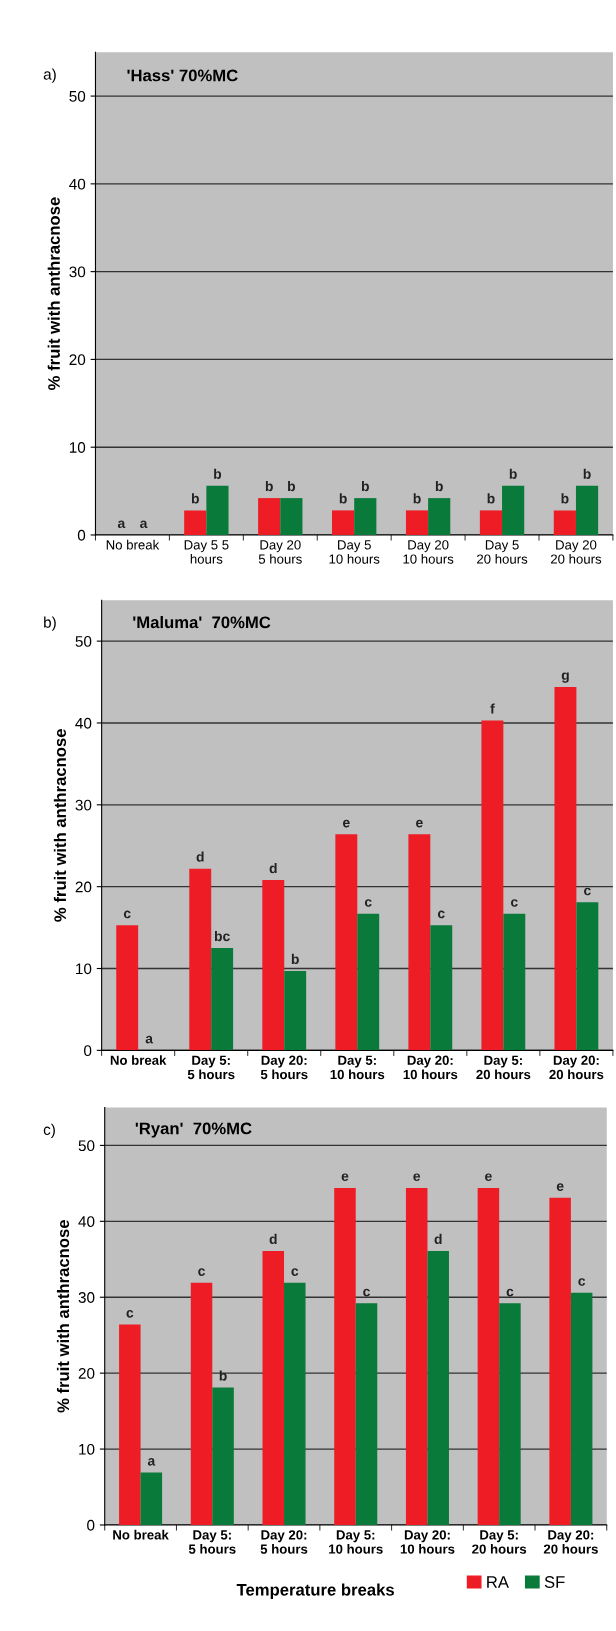 The width and height of the screenshot is (616, 1631). I want to click on y-tick-label: 0, so click(88, 1051).